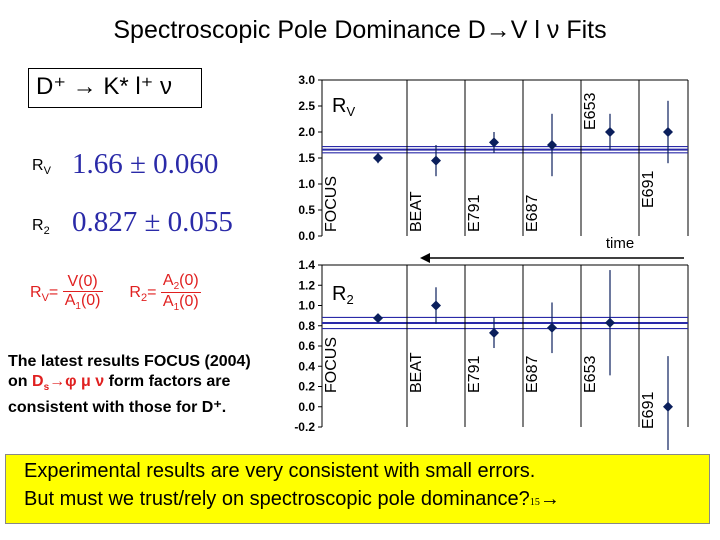 Image resolution: width=720 pixels, height=540 pixels. What do you see at coordinates (66, 293) in the screenshot?
I see `rv-formula: RV= V(0) A1(0)` at bounding box center [66, 293].